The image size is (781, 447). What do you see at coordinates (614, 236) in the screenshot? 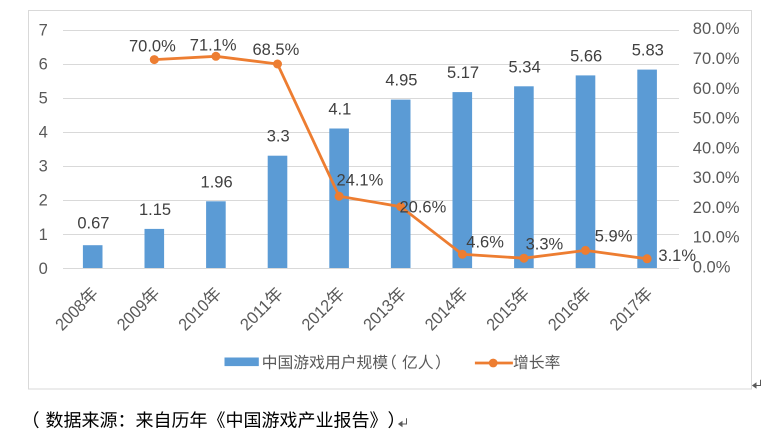
I see `svg-text: 5.9%` at bounding box center [614, 236].